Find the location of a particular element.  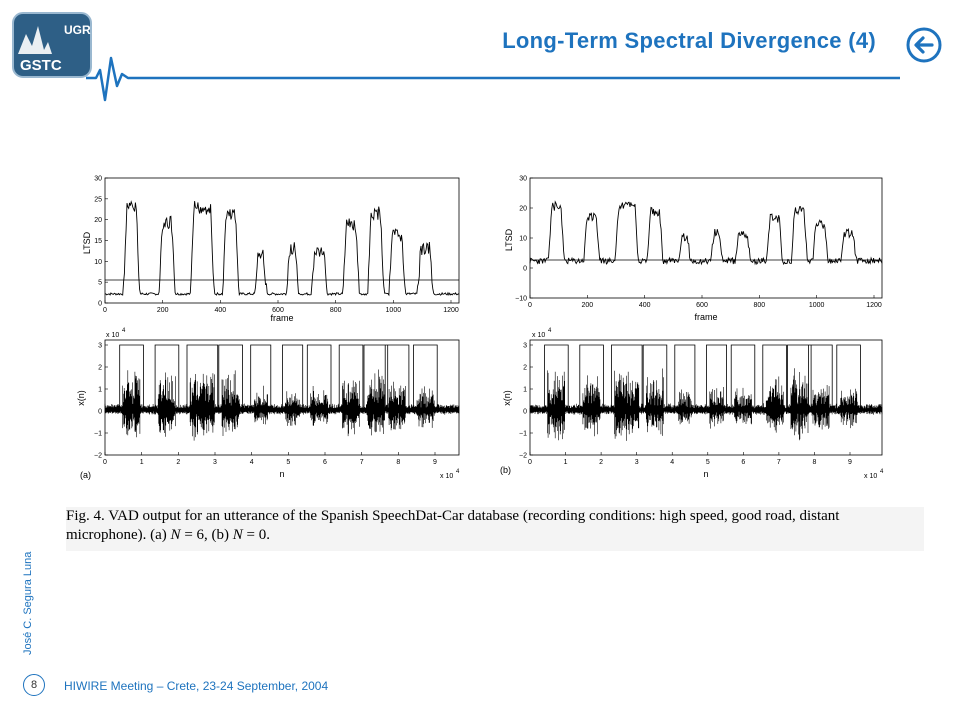

ltsd-y-tick-label: −10 is located at coordinates (521, 299).